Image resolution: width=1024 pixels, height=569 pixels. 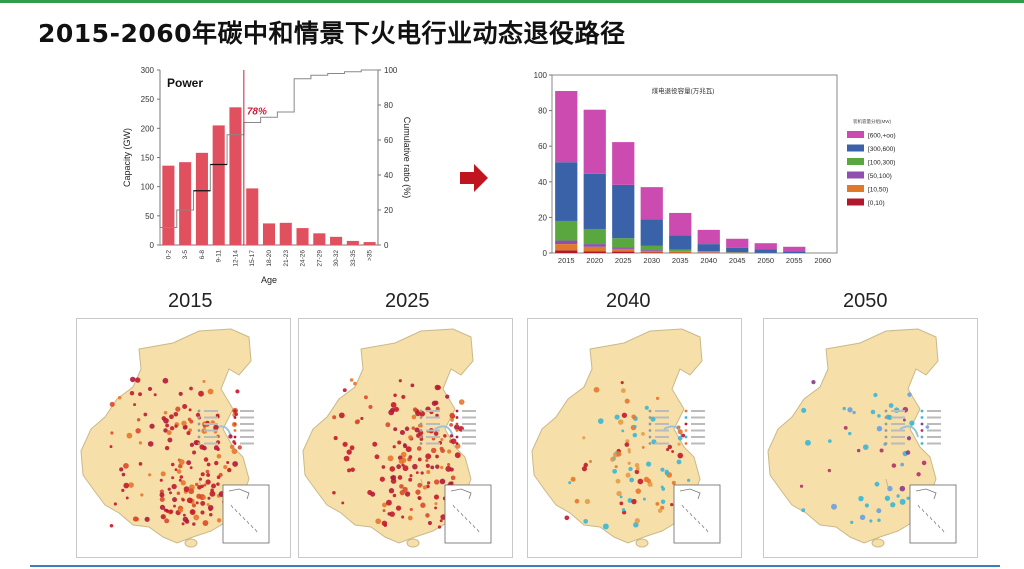 What do you see at coordinates (391, 70) in the screenshot?
I see `y2-tick-label: 100` at bounding box center [391, 70].